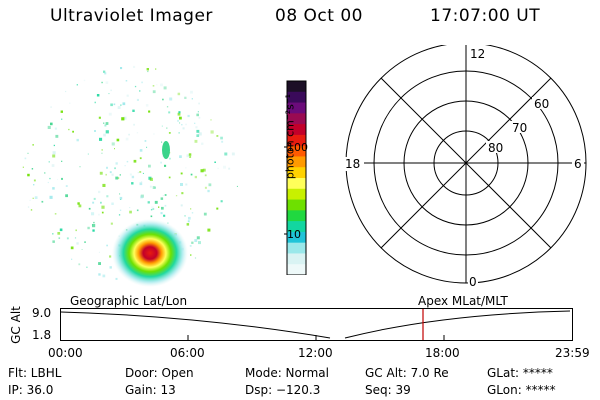  What do you see at coordinates (319, 16) in the screenshot?
I see `date-label: 08 Oct 00` at bounding box center [319, 16].